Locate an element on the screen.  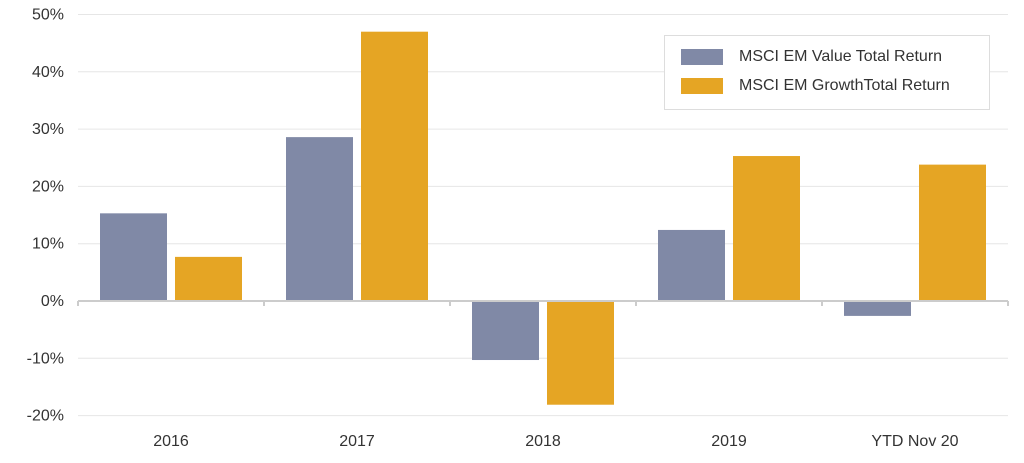
legend-label-growth: MSCI EM GrowthTotal Return is located at coordinates (844, 85).